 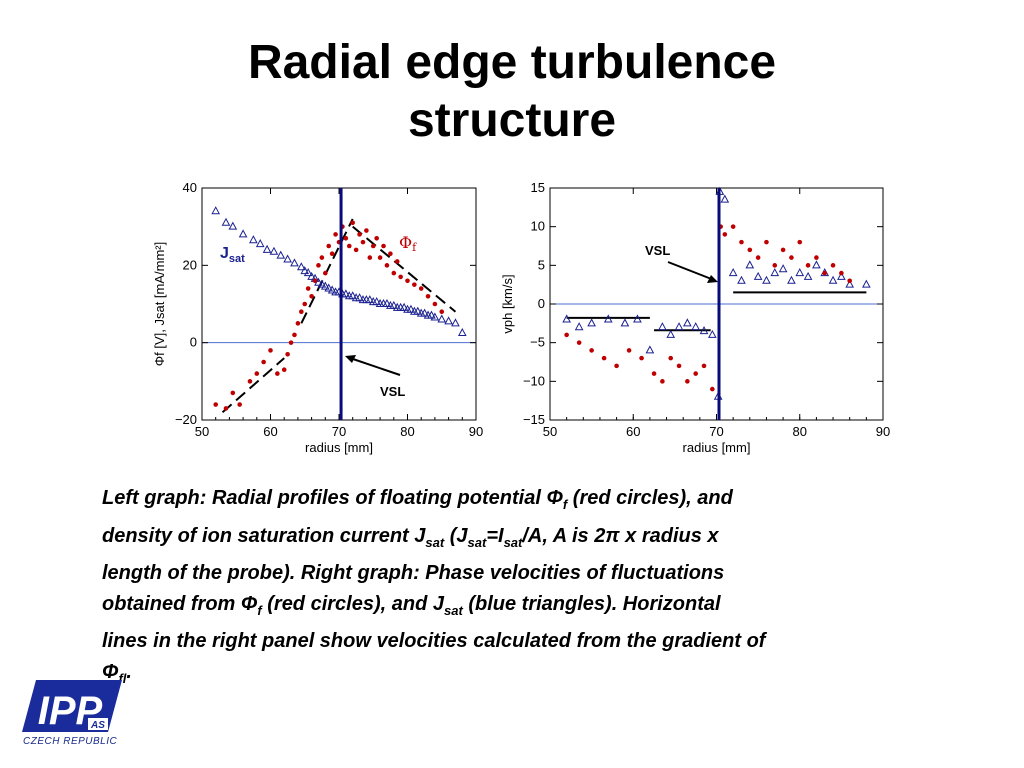 What do you see at coordinates (117, 673) in the screenshot?
I see `caption-line-6: Φfl.` at bounding box center [117, 673].